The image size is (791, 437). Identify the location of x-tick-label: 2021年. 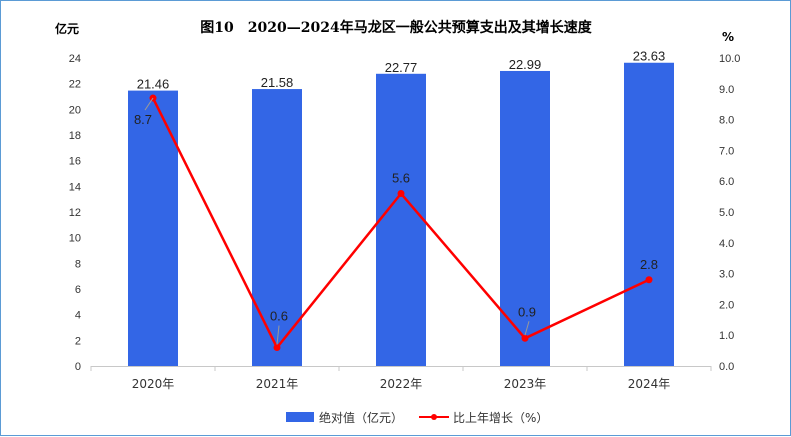
(277, 384).